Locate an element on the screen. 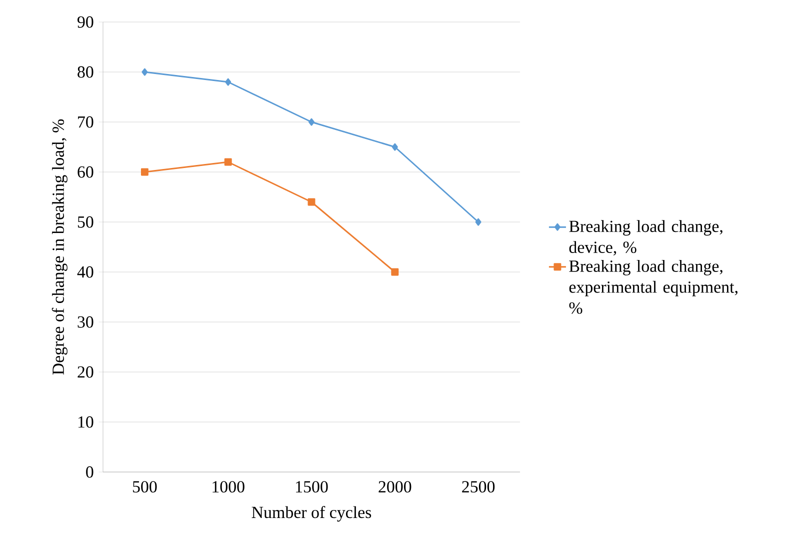 Image resolution: width=792 pixels, height=544 pixels. y-tick-label: 80 is located at coordinates (86, 72).